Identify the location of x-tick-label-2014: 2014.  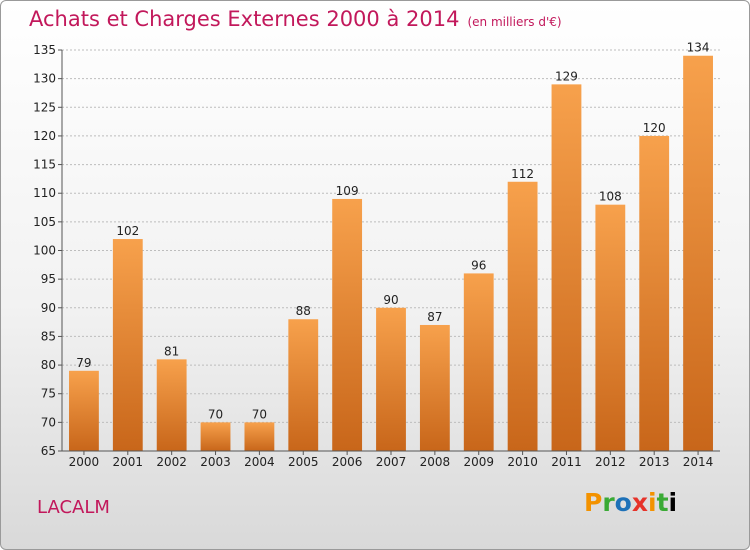
(698, 462).